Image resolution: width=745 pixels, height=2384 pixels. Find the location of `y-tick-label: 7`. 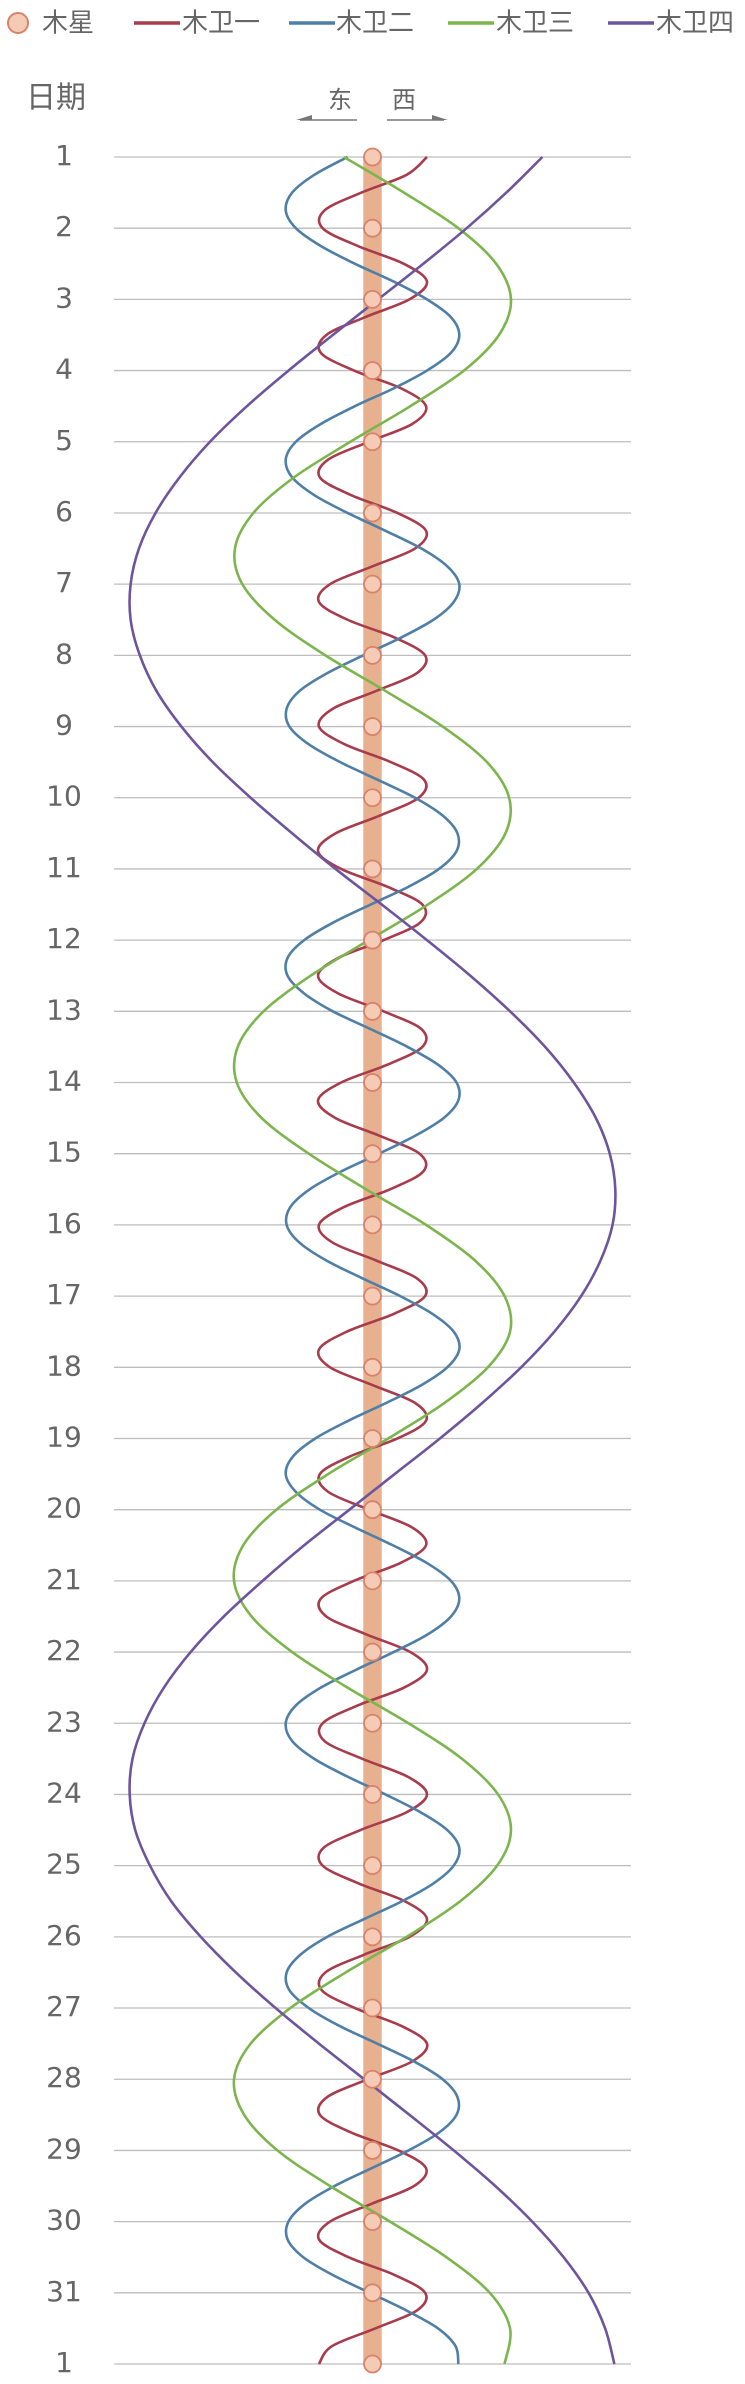

y-tick-label: 7 is located at coordinates (64, 582).